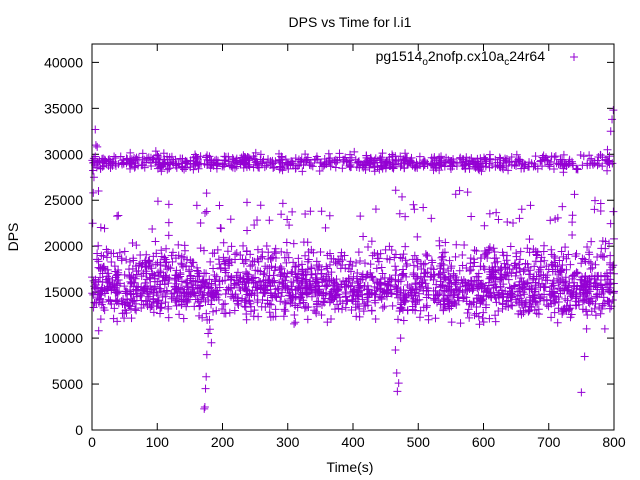  Describe the element at coordinates (63, 62) in the screenshot. I see `y-tick-label: 40000` at that location.